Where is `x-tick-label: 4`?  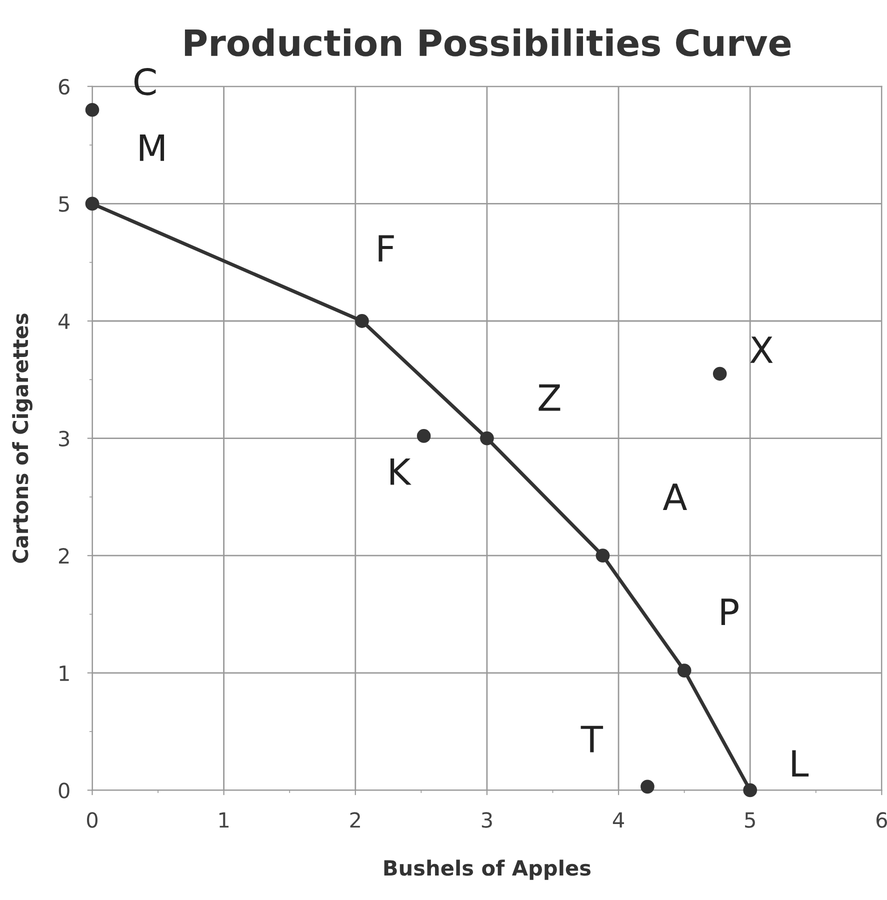
x-tick-label: 4 is located at coordinates (618, 820).